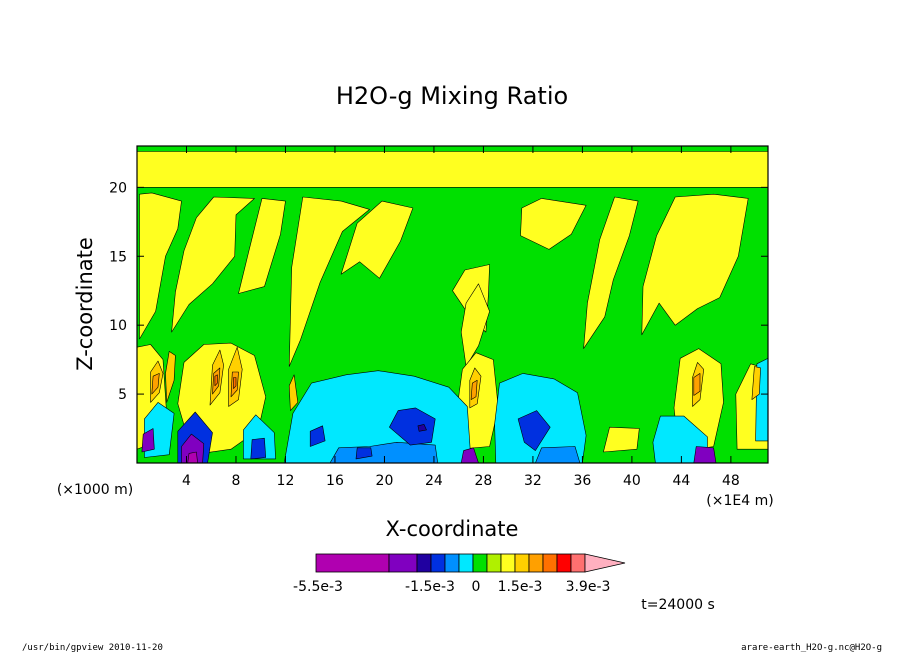  What do you see at coordinates (385, 481) in the screenshot?
I see `x-tick-label-4: 20` at bounding box center [385, 481].